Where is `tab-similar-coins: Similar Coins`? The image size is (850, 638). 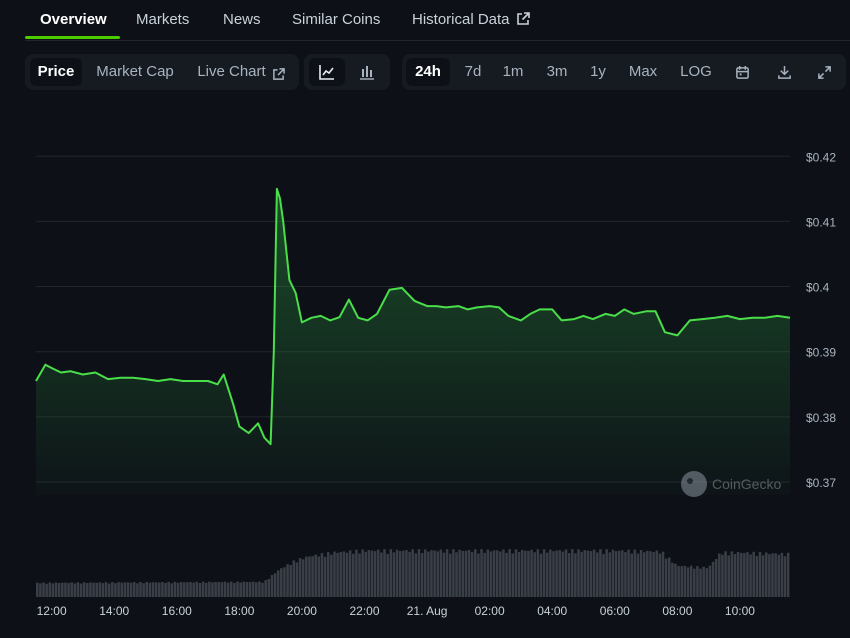
tab-similar-coins: Similar Coins is located at coordinates (336, 19).